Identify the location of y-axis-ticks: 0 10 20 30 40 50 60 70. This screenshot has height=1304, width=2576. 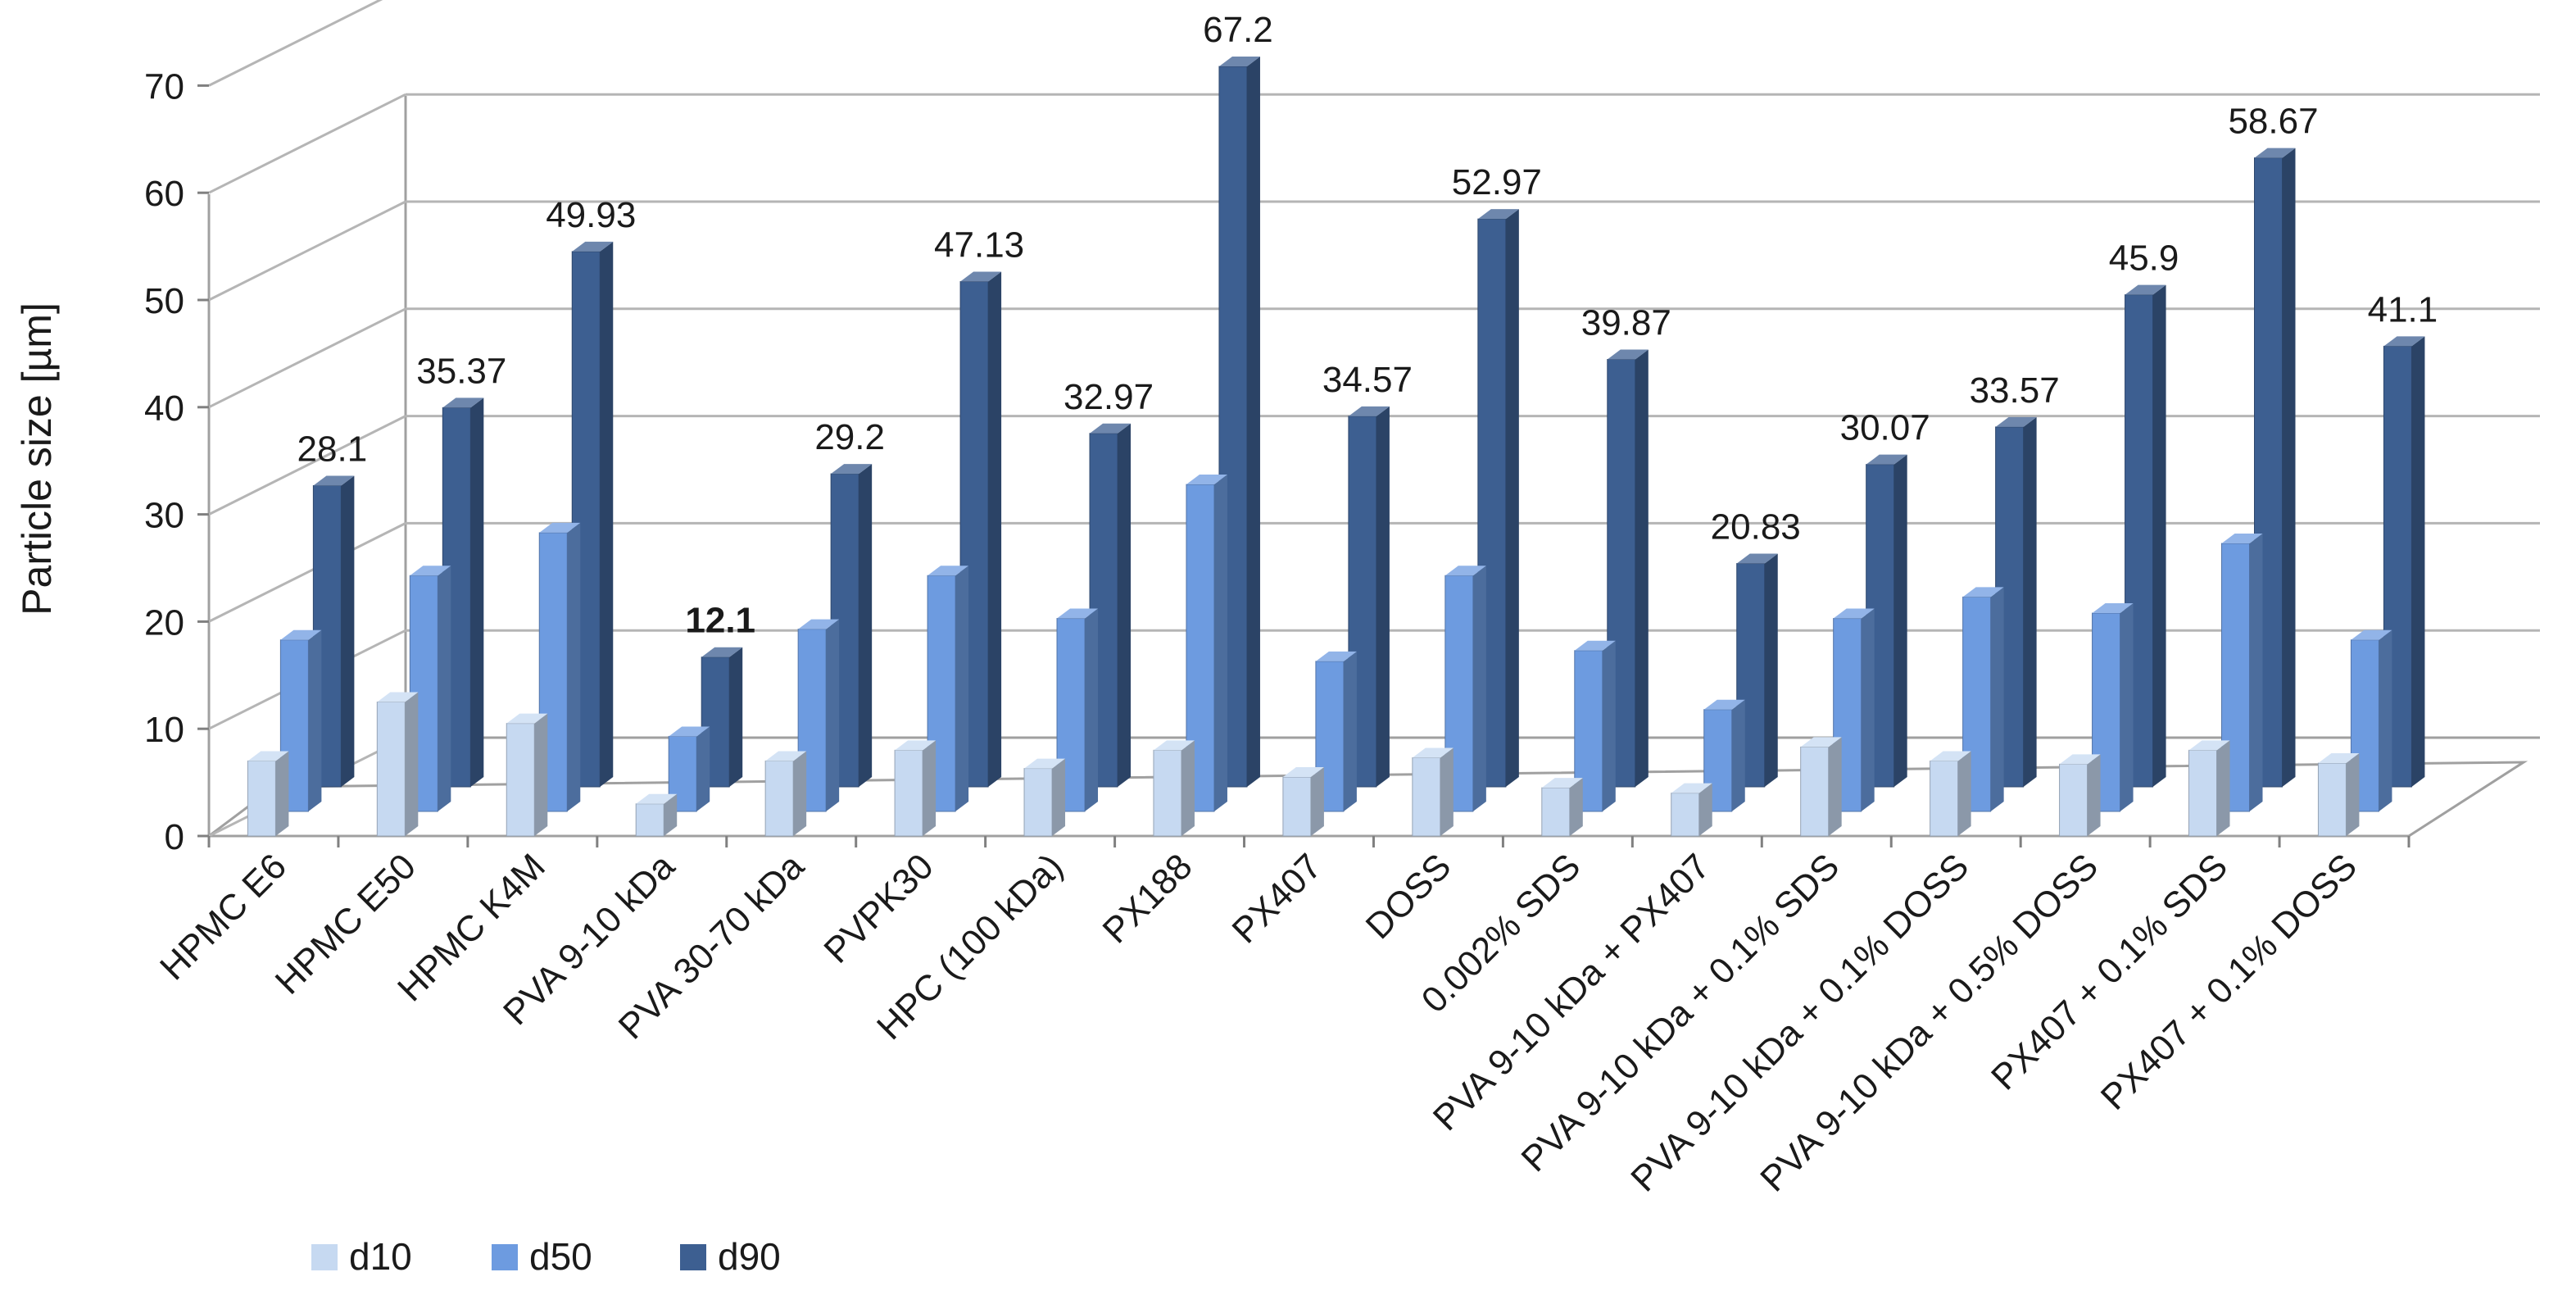
(176, 461).